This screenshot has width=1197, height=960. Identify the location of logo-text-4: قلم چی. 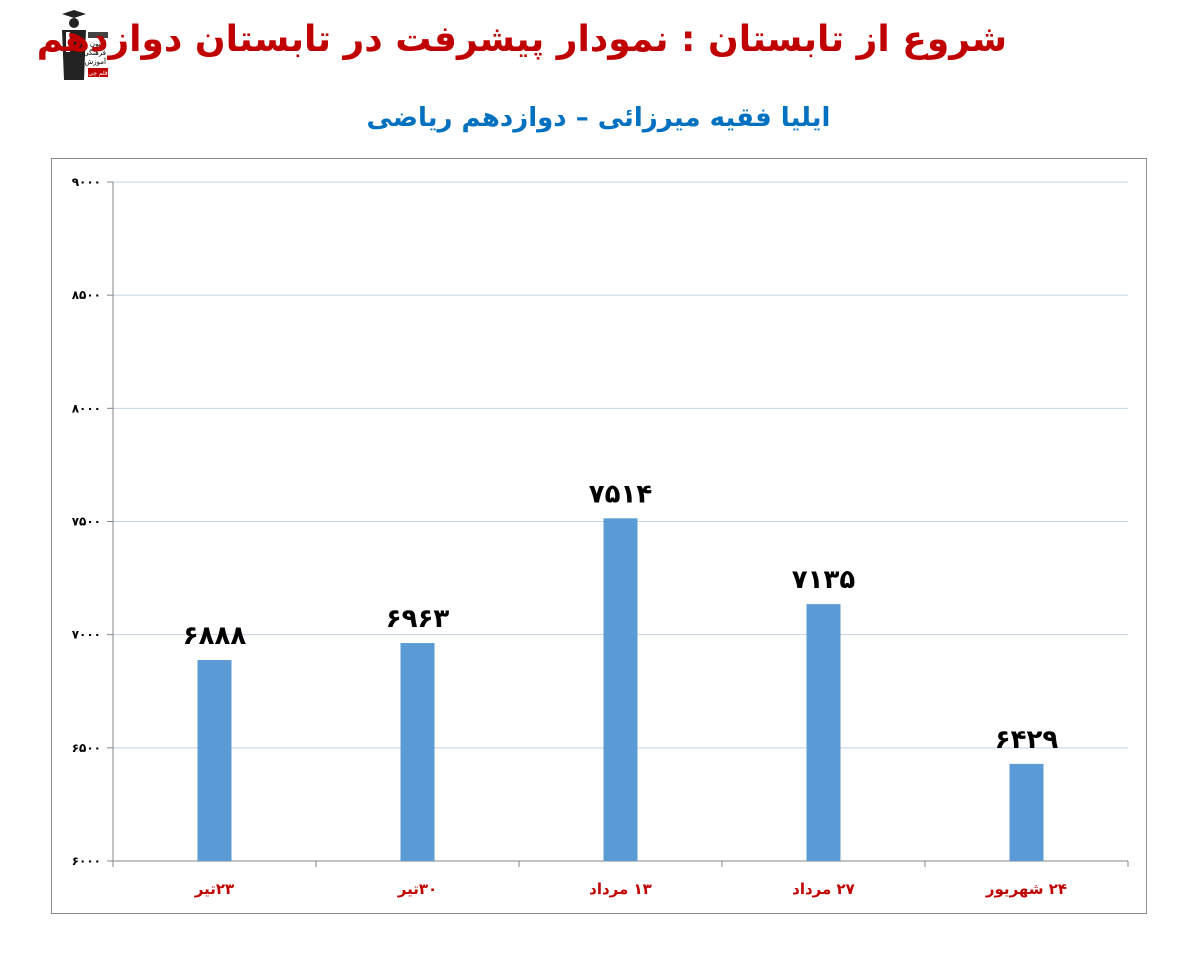
(98, 73).